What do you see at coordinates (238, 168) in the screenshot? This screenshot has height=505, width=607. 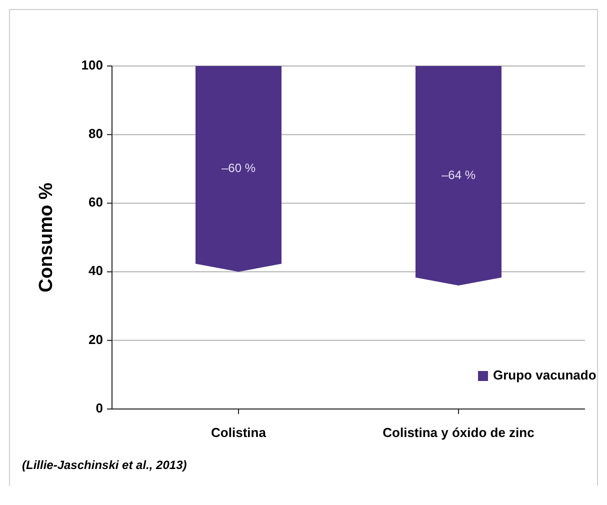 I see `data-label: –60 %` at bounding box center [238, 168].